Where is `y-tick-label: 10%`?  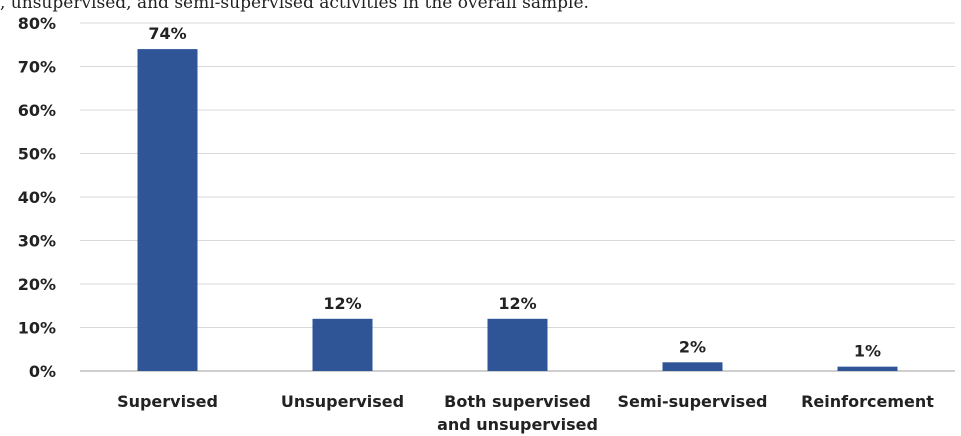
y-tick-label: 10% is located at coordinates (37, 328).